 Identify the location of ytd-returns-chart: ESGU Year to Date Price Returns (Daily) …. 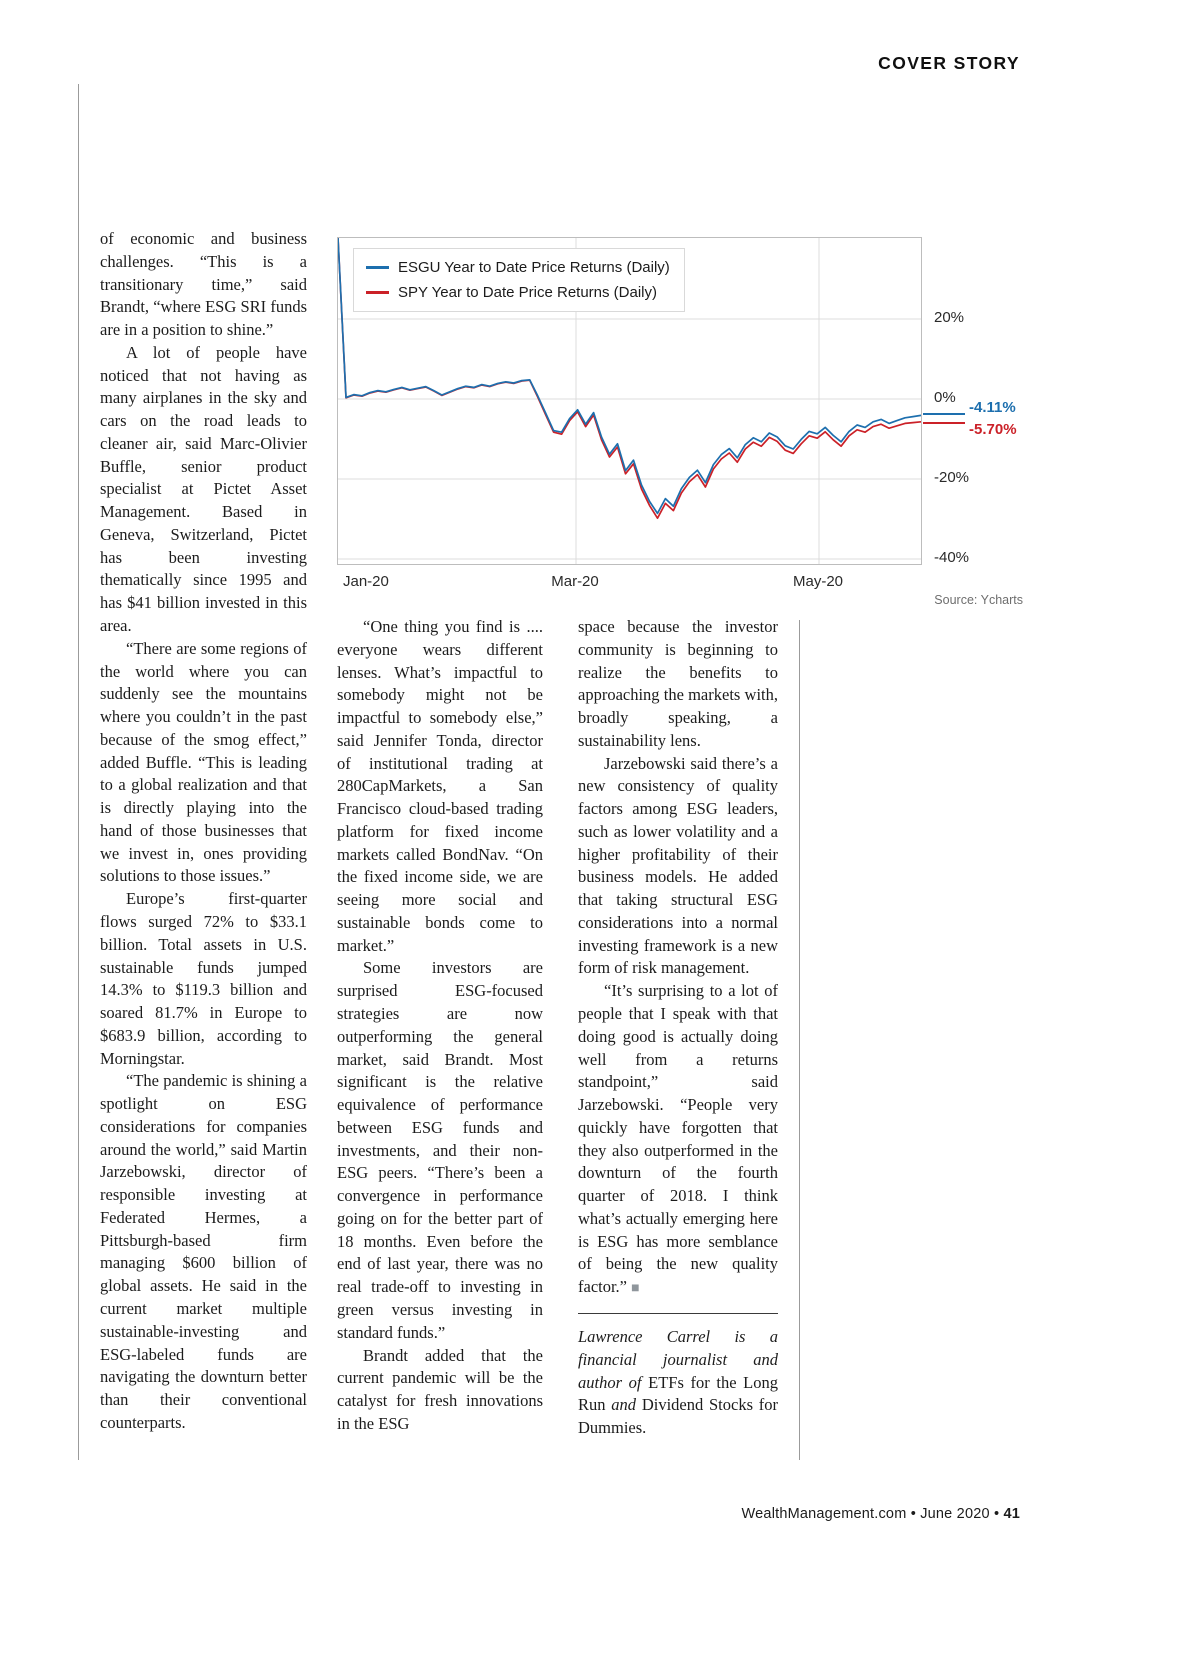
(683, 426).